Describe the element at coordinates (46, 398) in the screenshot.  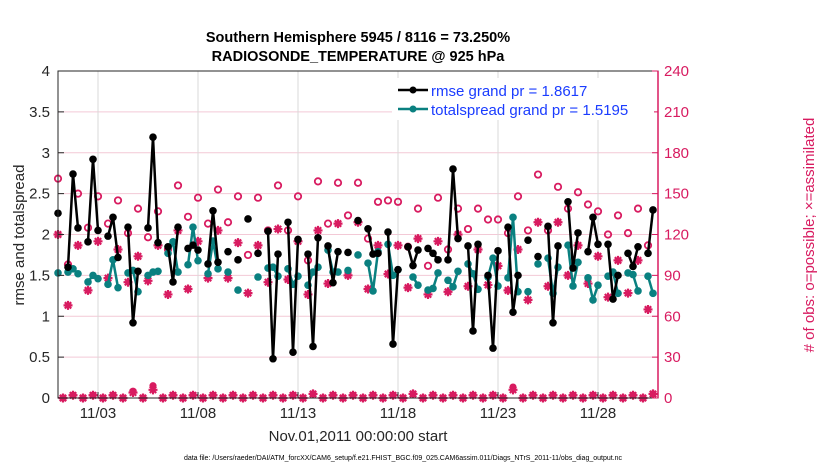
I see `y-tick-label: 0` at that location.